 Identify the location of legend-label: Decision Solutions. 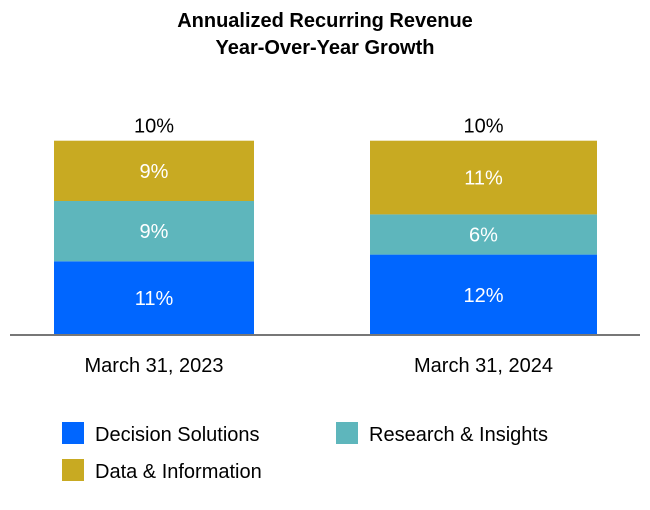
(177, 435).